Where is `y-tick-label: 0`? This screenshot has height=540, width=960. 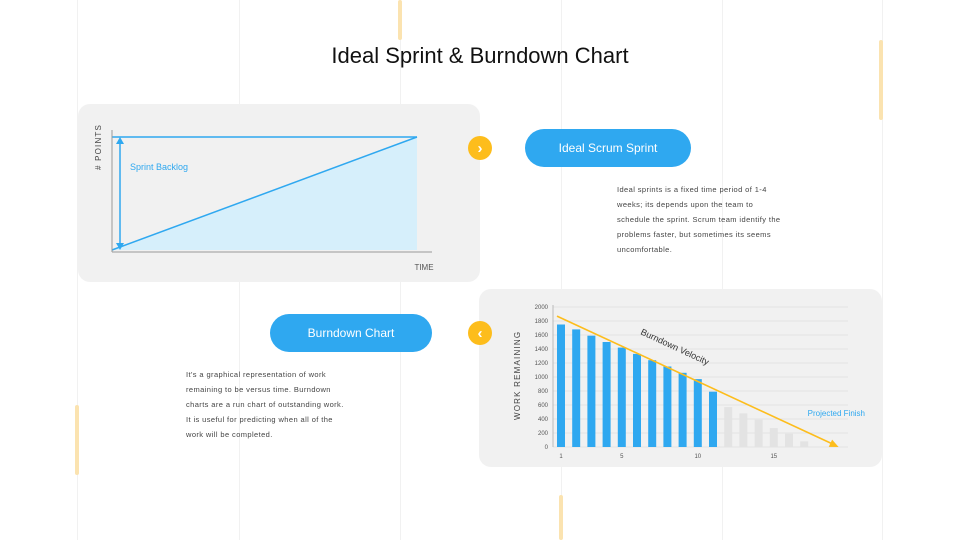
y-tick-label: 0 is located at coordinates (547, 448).